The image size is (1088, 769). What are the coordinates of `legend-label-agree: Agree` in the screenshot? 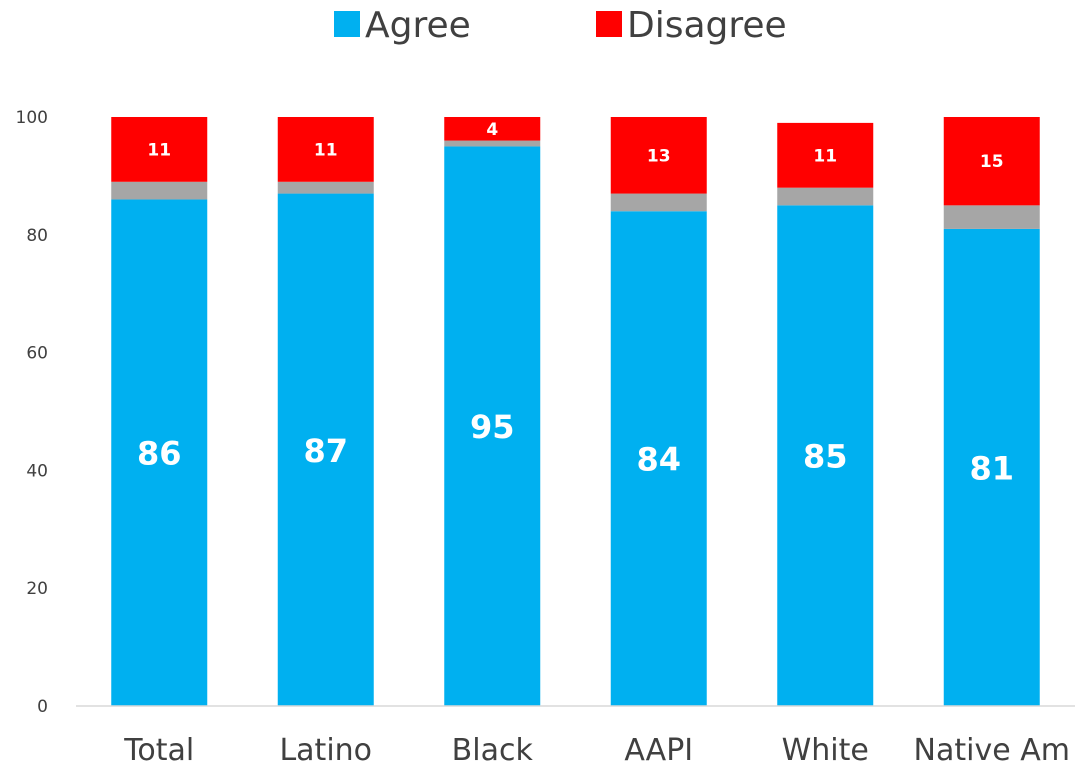 It's located at (418, 25).